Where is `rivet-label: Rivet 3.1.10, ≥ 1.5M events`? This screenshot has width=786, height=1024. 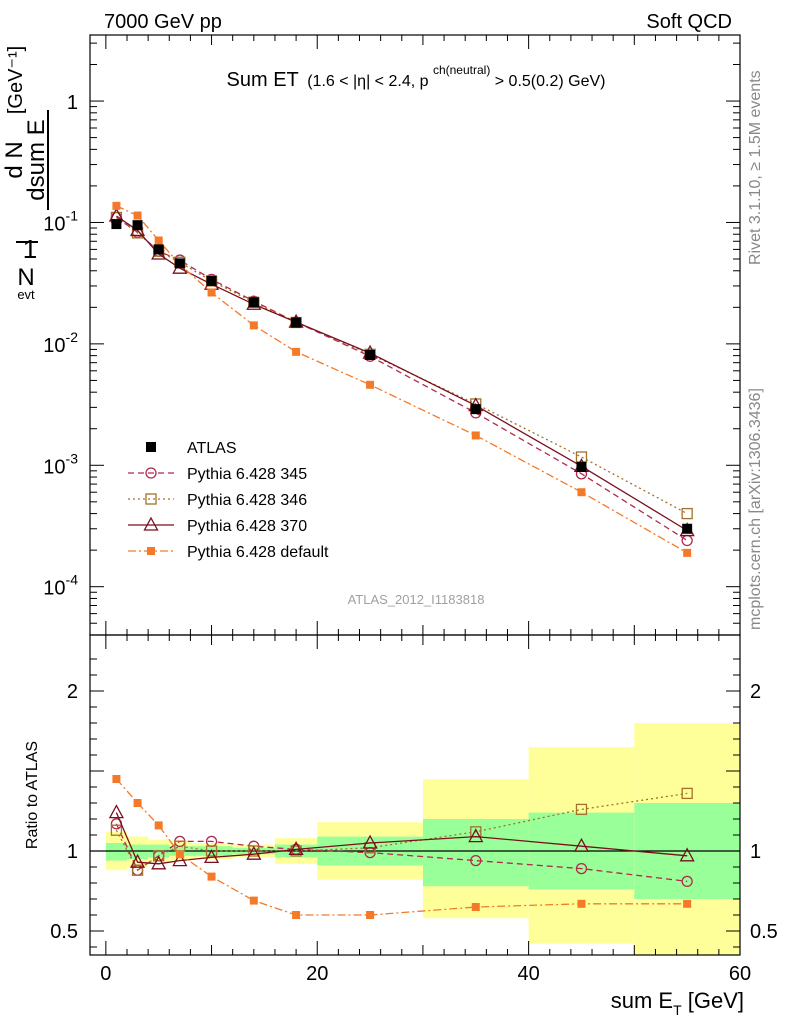 rivet-label: Rivet 3.1.10, ≥ 1.5M events is located at coordinates (755, 167).